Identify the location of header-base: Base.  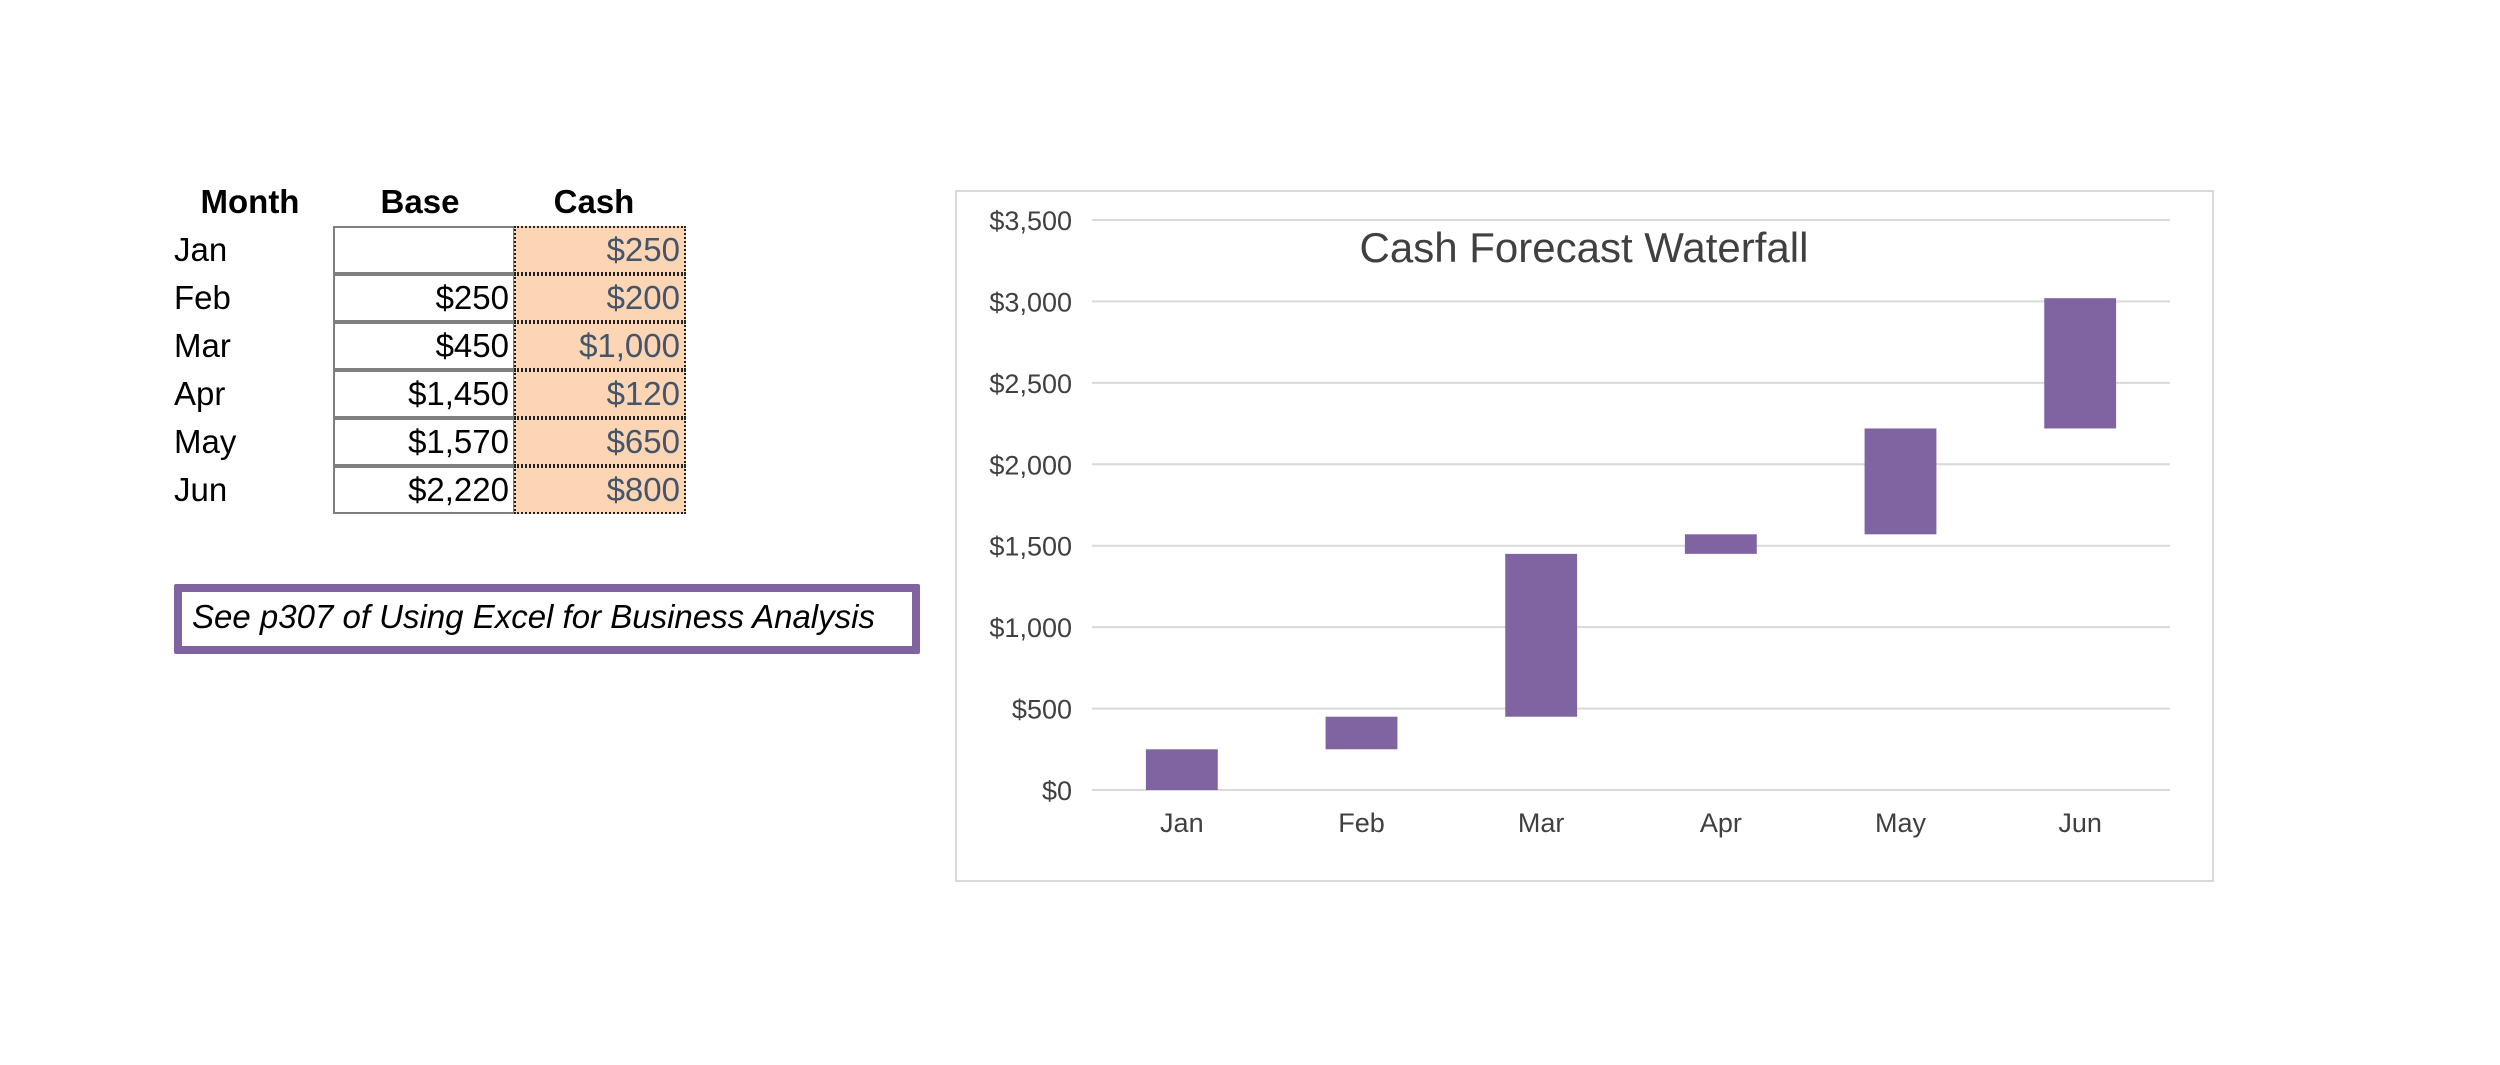
(420, 201).